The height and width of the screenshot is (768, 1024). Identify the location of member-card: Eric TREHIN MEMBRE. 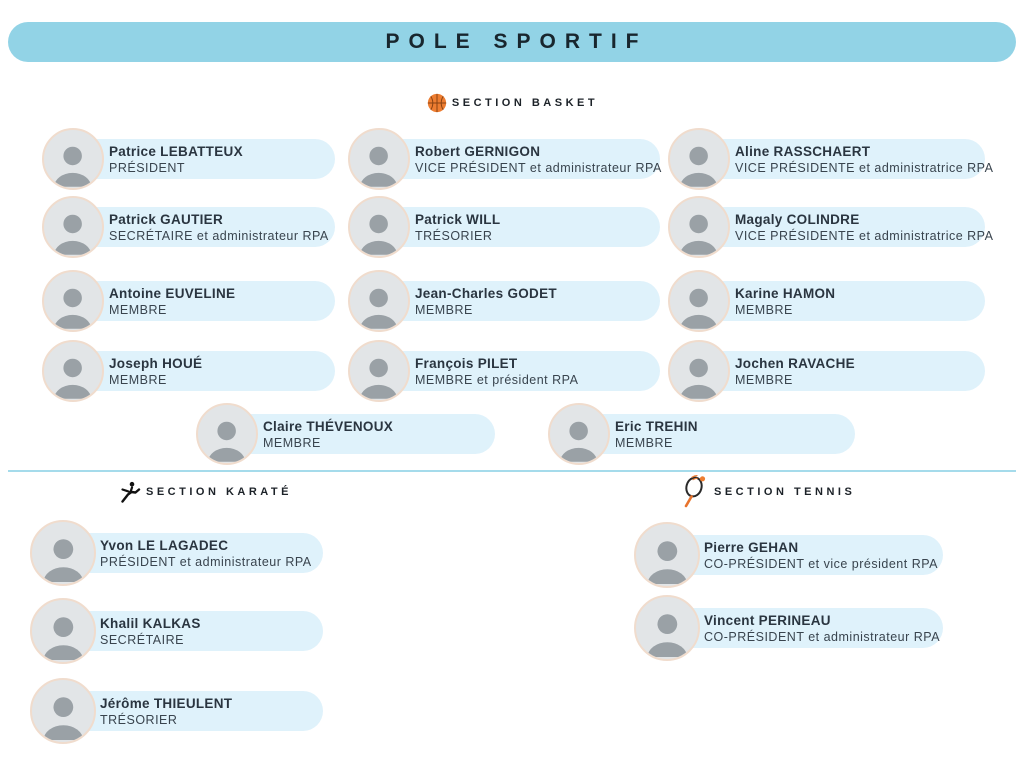
(713, 434).